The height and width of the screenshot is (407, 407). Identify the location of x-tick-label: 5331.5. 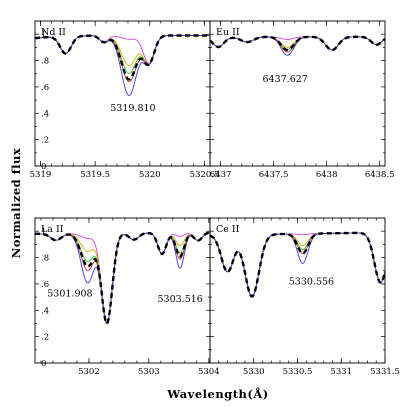
(385, 372).